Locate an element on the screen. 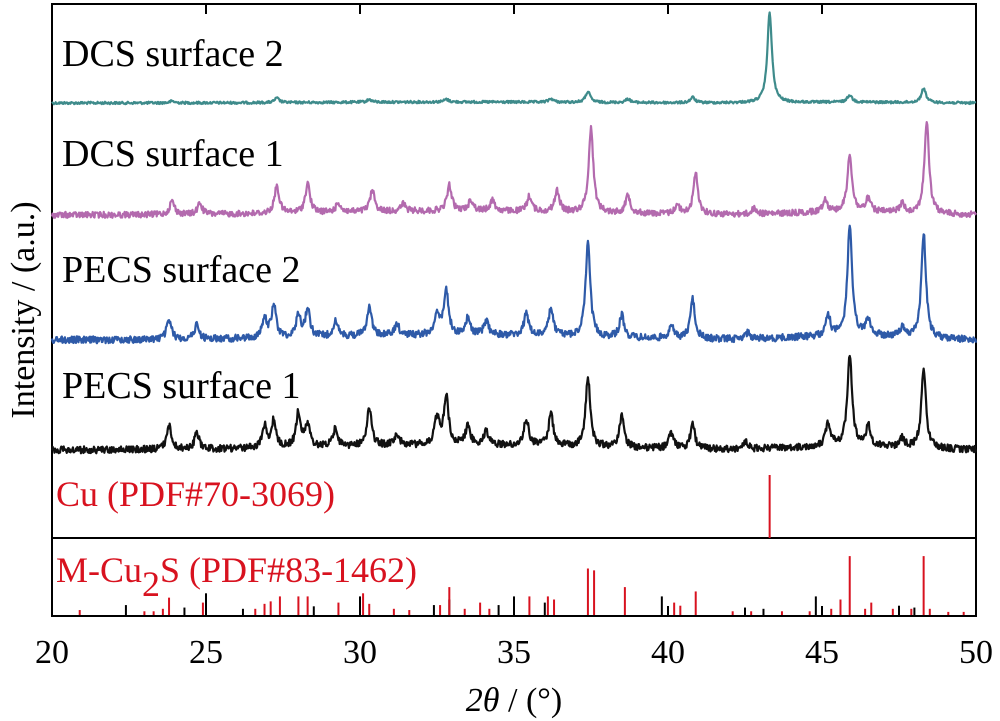 The width and height of the screenshot is (1000, 721). y-axis-title: Intensity / (a.u.) is located at coordinates (23, 309).